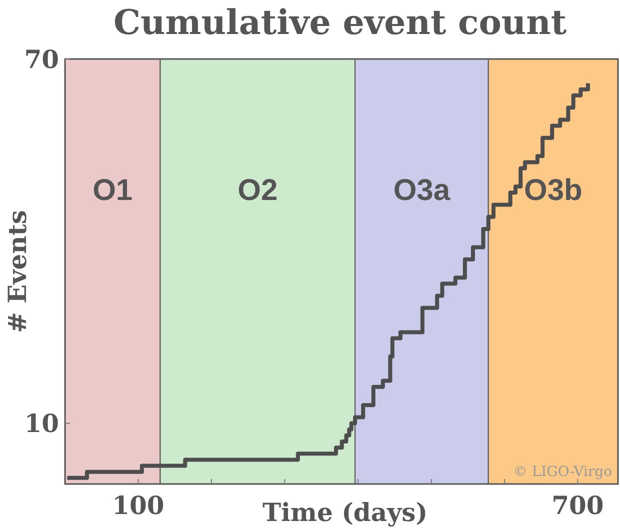 Image resolution: width=620 pixels, height=528 pixels. Describe the element at coordinates (578, 505) in the screenshot. I see `x-tick-label: 700` at that location.